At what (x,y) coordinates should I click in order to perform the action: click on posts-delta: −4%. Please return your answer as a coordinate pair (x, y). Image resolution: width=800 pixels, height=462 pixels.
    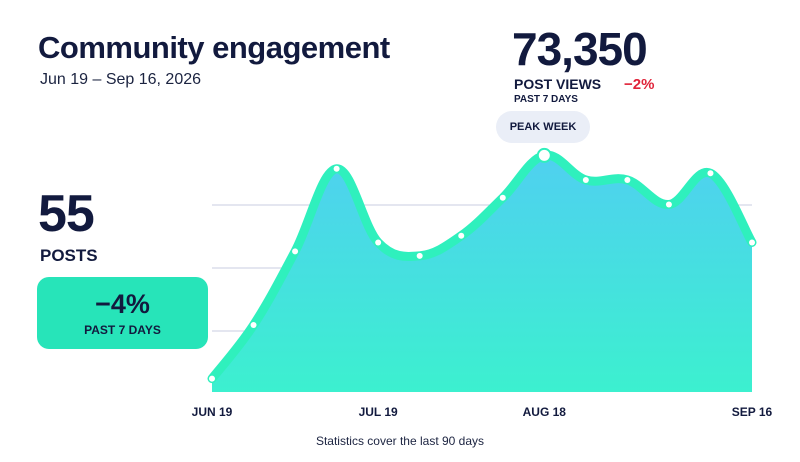
    Looking at the image, I should click on (122, 304).